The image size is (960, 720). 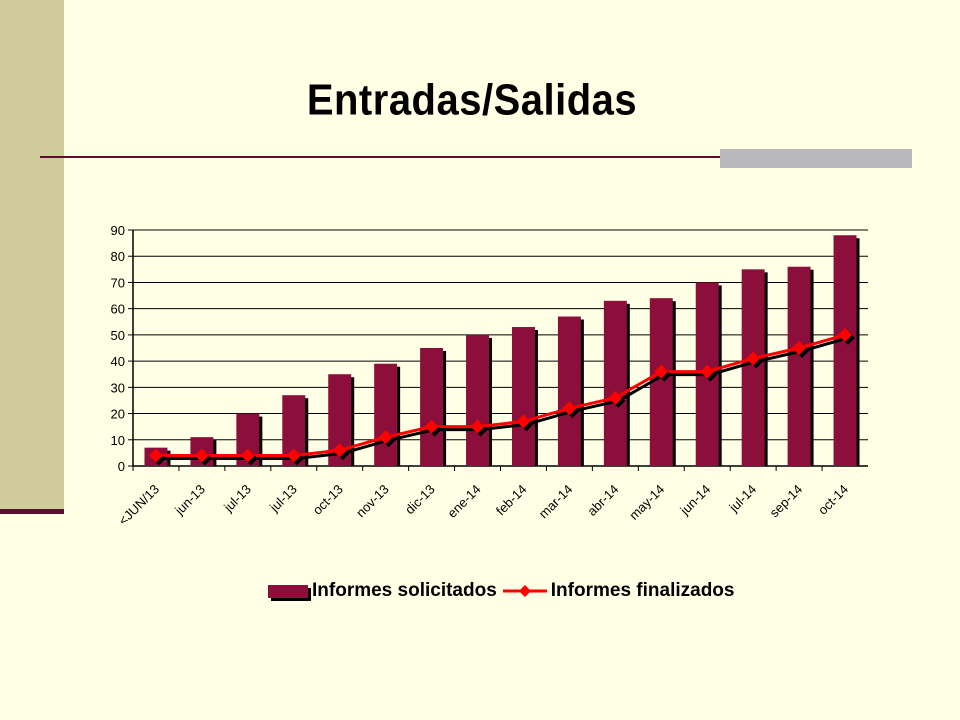 I want to click on y-tick-label: 60, so click(x=118, y=309).